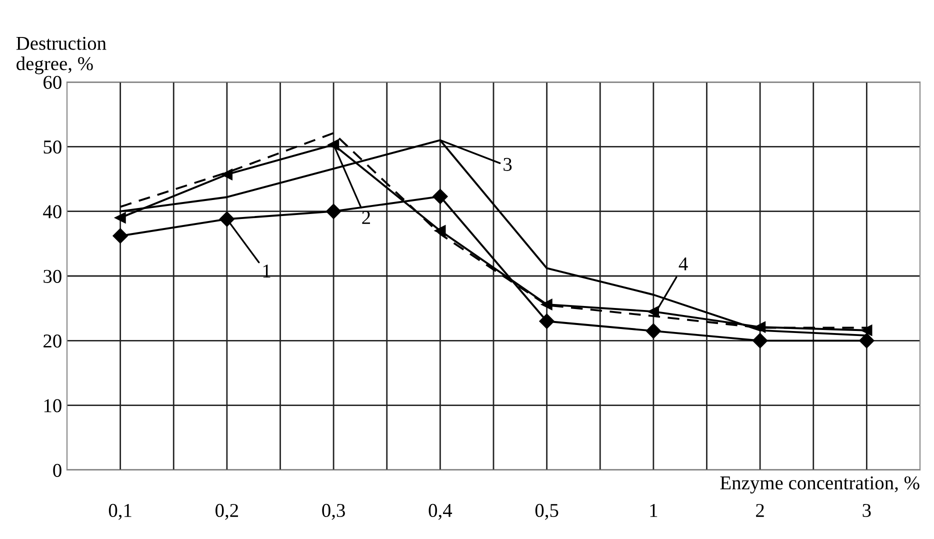 This screenshot has height=539, width=934. What do you see at coordinates (57, 470) in the screenshot?
I see `y-tick-label: 0` at bounding box center [57, 470].